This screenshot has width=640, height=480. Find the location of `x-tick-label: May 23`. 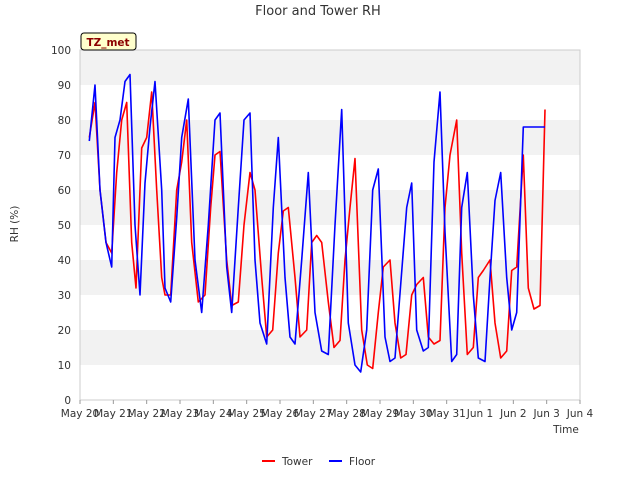

x-tick-label: May 23 is located at coordinates (180, 414).